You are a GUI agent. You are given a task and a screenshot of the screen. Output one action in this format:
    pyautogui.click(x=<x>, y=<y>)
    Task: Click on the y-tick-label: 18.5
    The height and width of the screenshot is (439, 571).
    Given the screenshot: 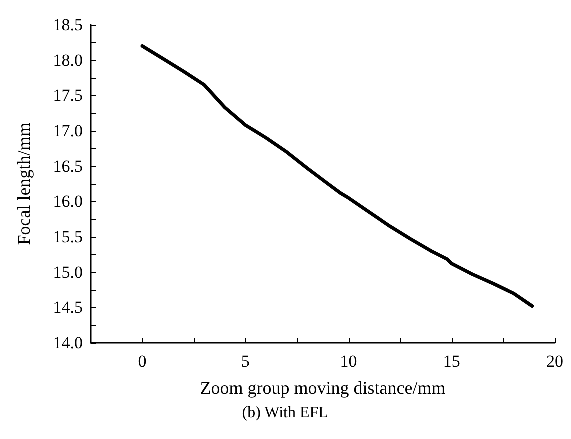 What is the action you would take?
    pyautogui.click(x=68, y=25)
    